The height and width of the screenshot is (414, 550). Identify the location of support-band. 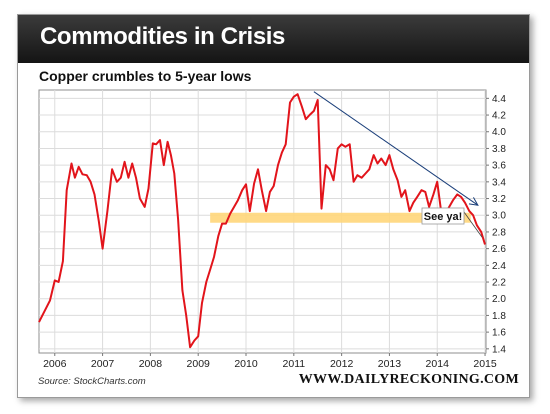
(340, 217).